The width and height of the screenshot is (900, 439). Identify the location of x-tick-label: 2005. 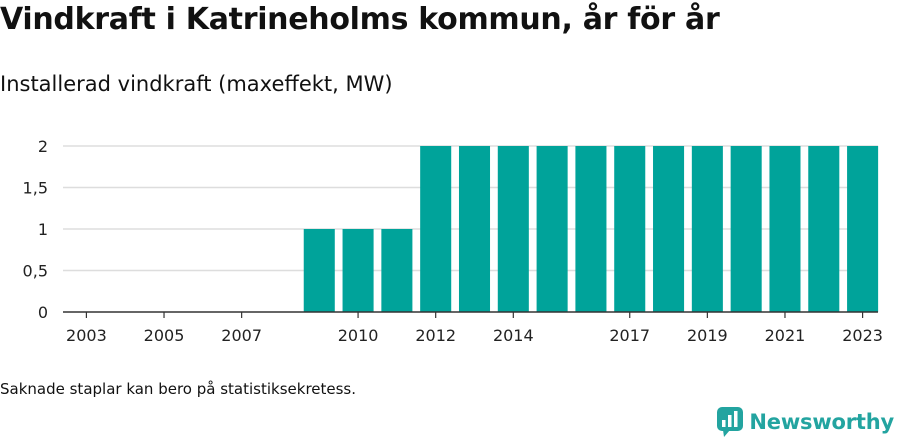
(164, 335).